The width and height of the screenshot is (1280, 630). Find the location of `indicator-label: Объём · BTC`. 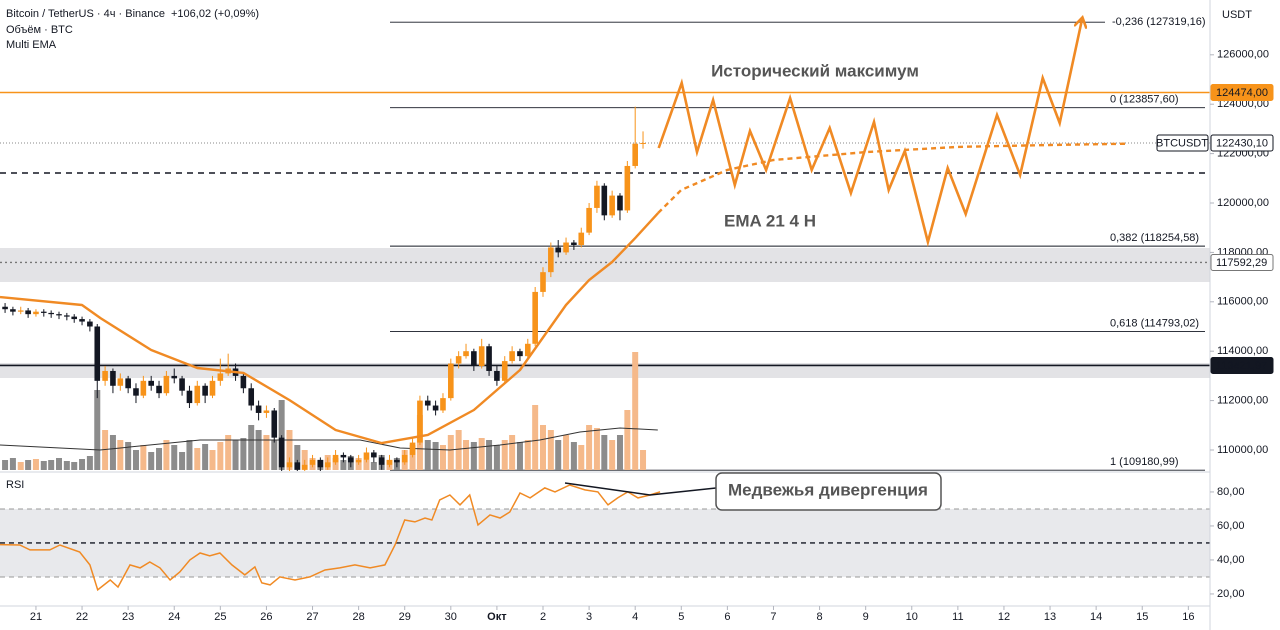

indicator-label: Объём · BTC is located at coordinates (39, 30).